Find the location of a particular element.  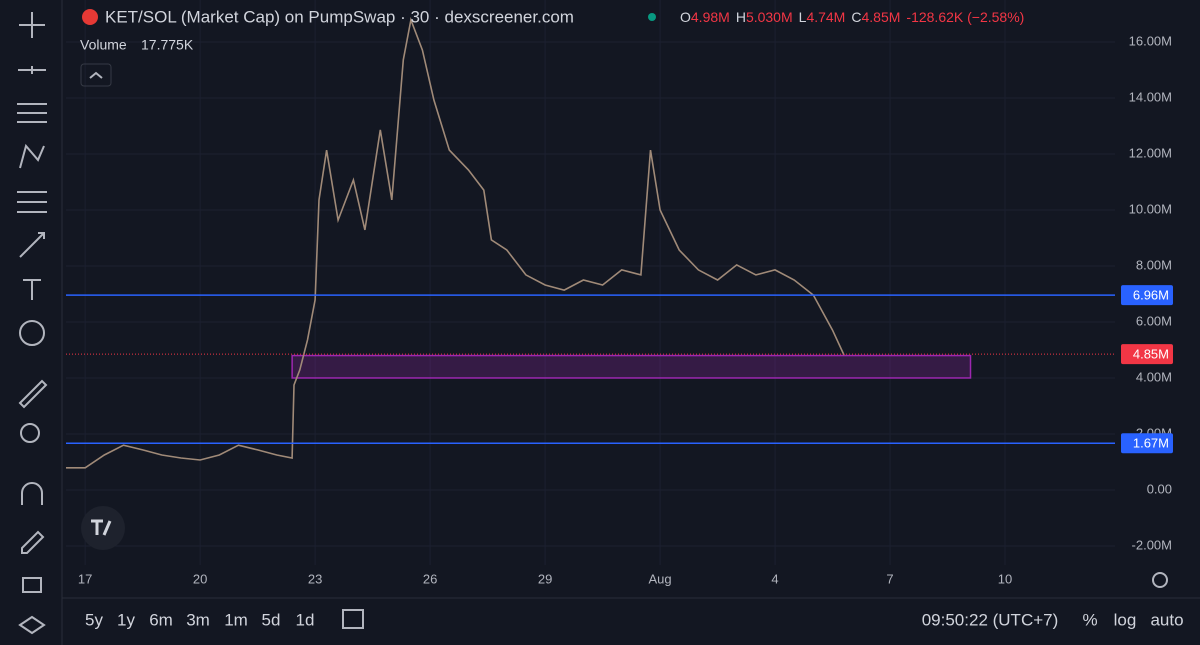

ruler-icon is located at coordinates (33, 394).